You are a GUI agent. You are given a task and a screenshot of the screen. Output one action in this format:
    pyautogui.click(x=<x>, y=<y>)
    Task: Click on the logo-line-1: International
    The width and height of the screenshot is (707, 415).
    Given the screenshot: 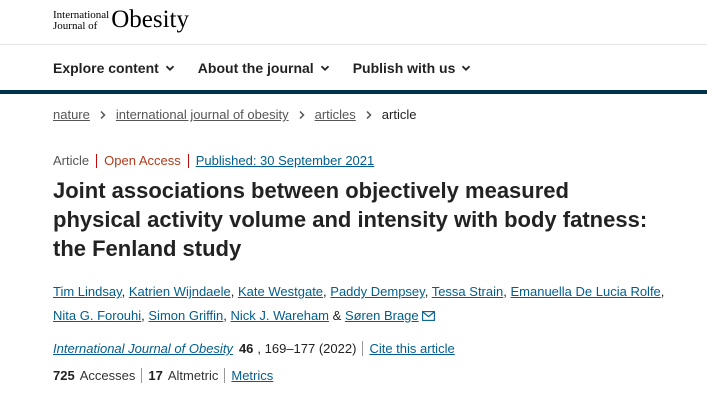 What is the action you would take?
    pyautogui.click(x=81, y=15)
    